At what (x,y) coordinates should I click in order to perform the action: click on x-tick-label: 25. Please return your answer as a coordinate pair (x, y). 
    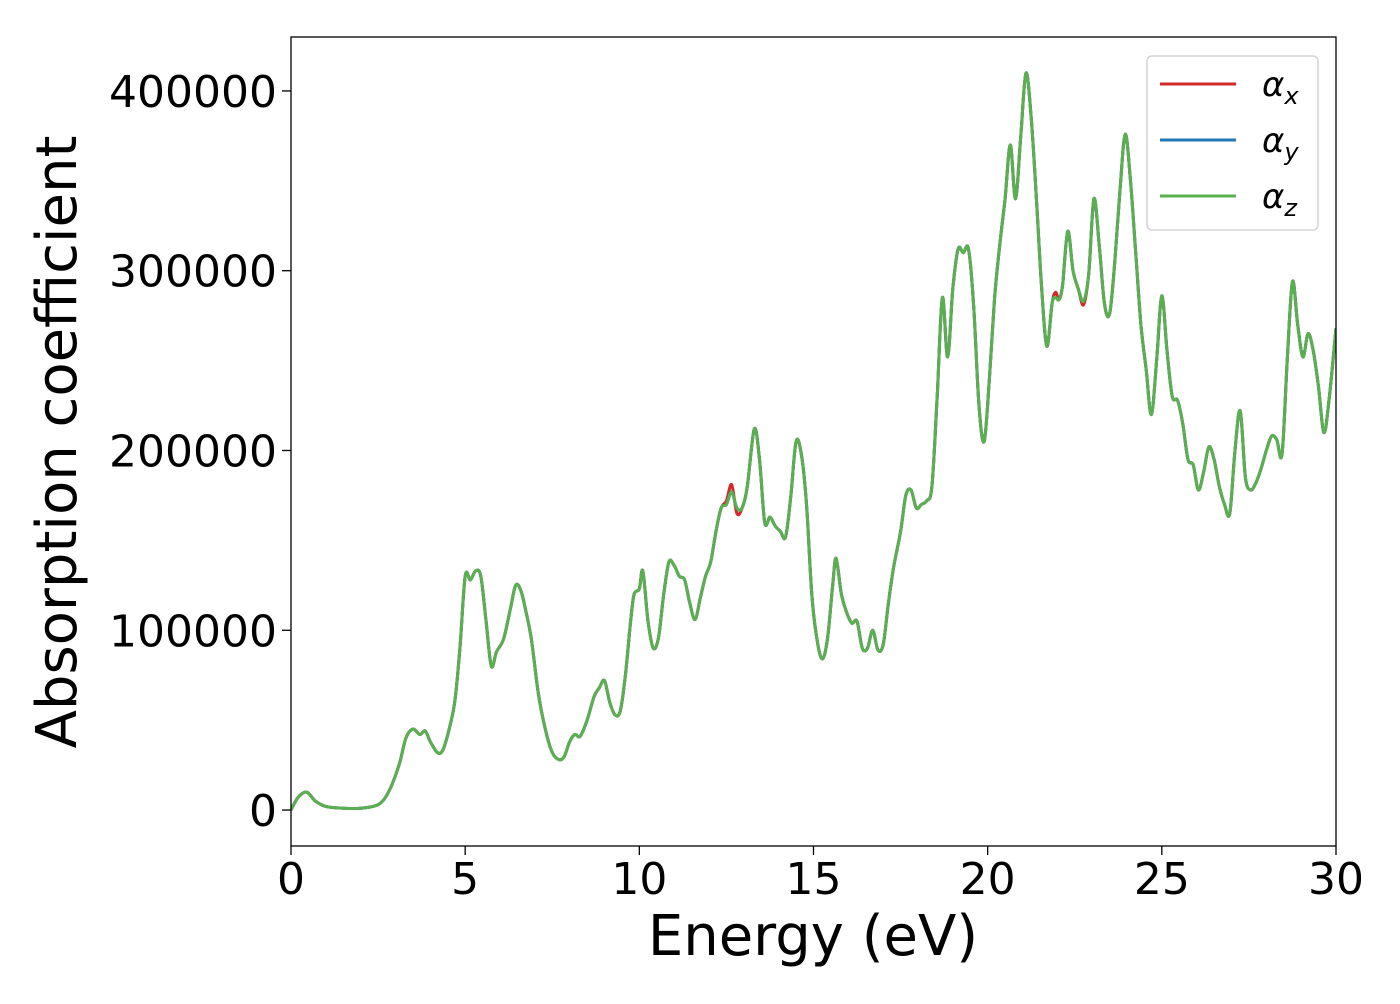
    Looking at the image, I should click on (1162, 879).